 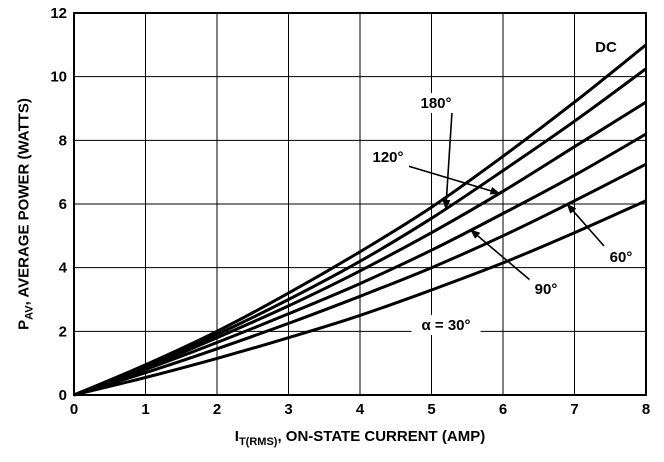 I want to click on x-tick-label-3: 3, so click(x=288, y=409).